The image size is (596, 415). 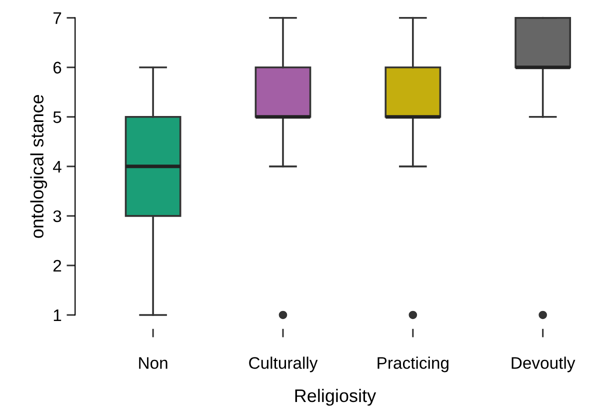 I want to click on y-tick-label: 5, so click(x=57, y=117).